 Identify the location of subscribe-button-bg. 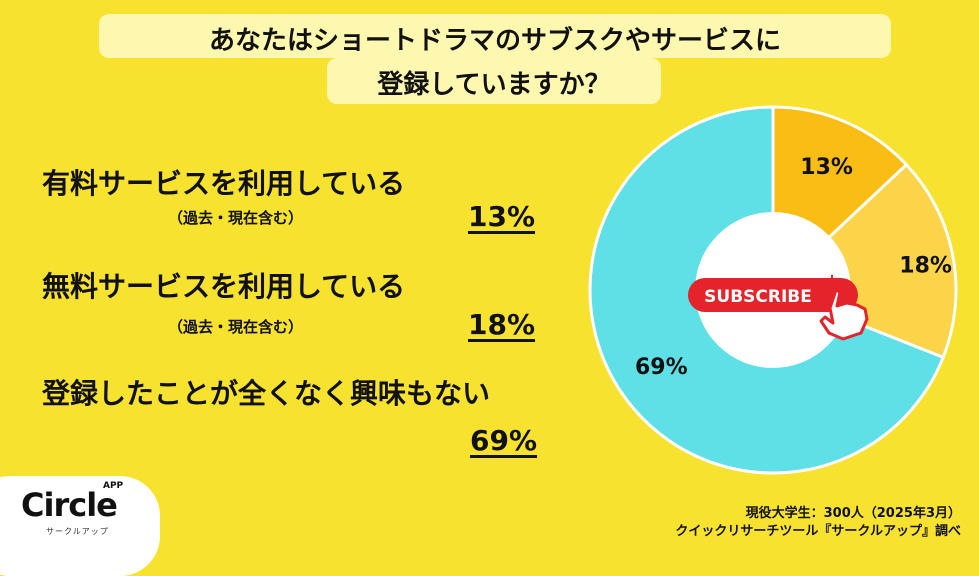
(773, 295).